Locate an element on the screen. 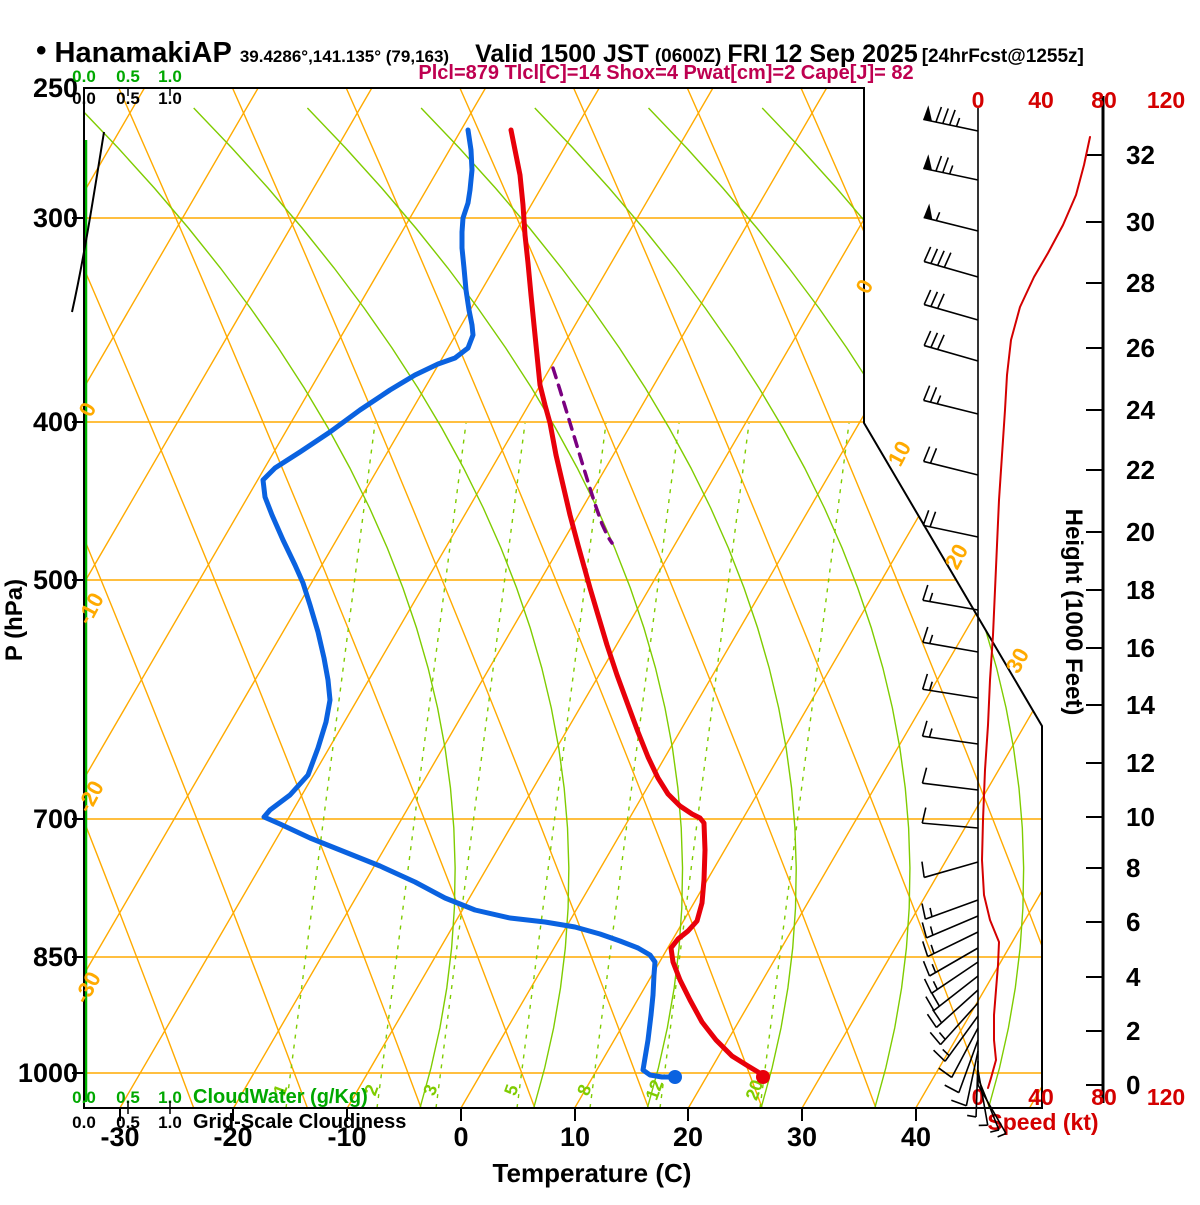  surface-dewpoint-dot is located at coordinates (675, 1077).